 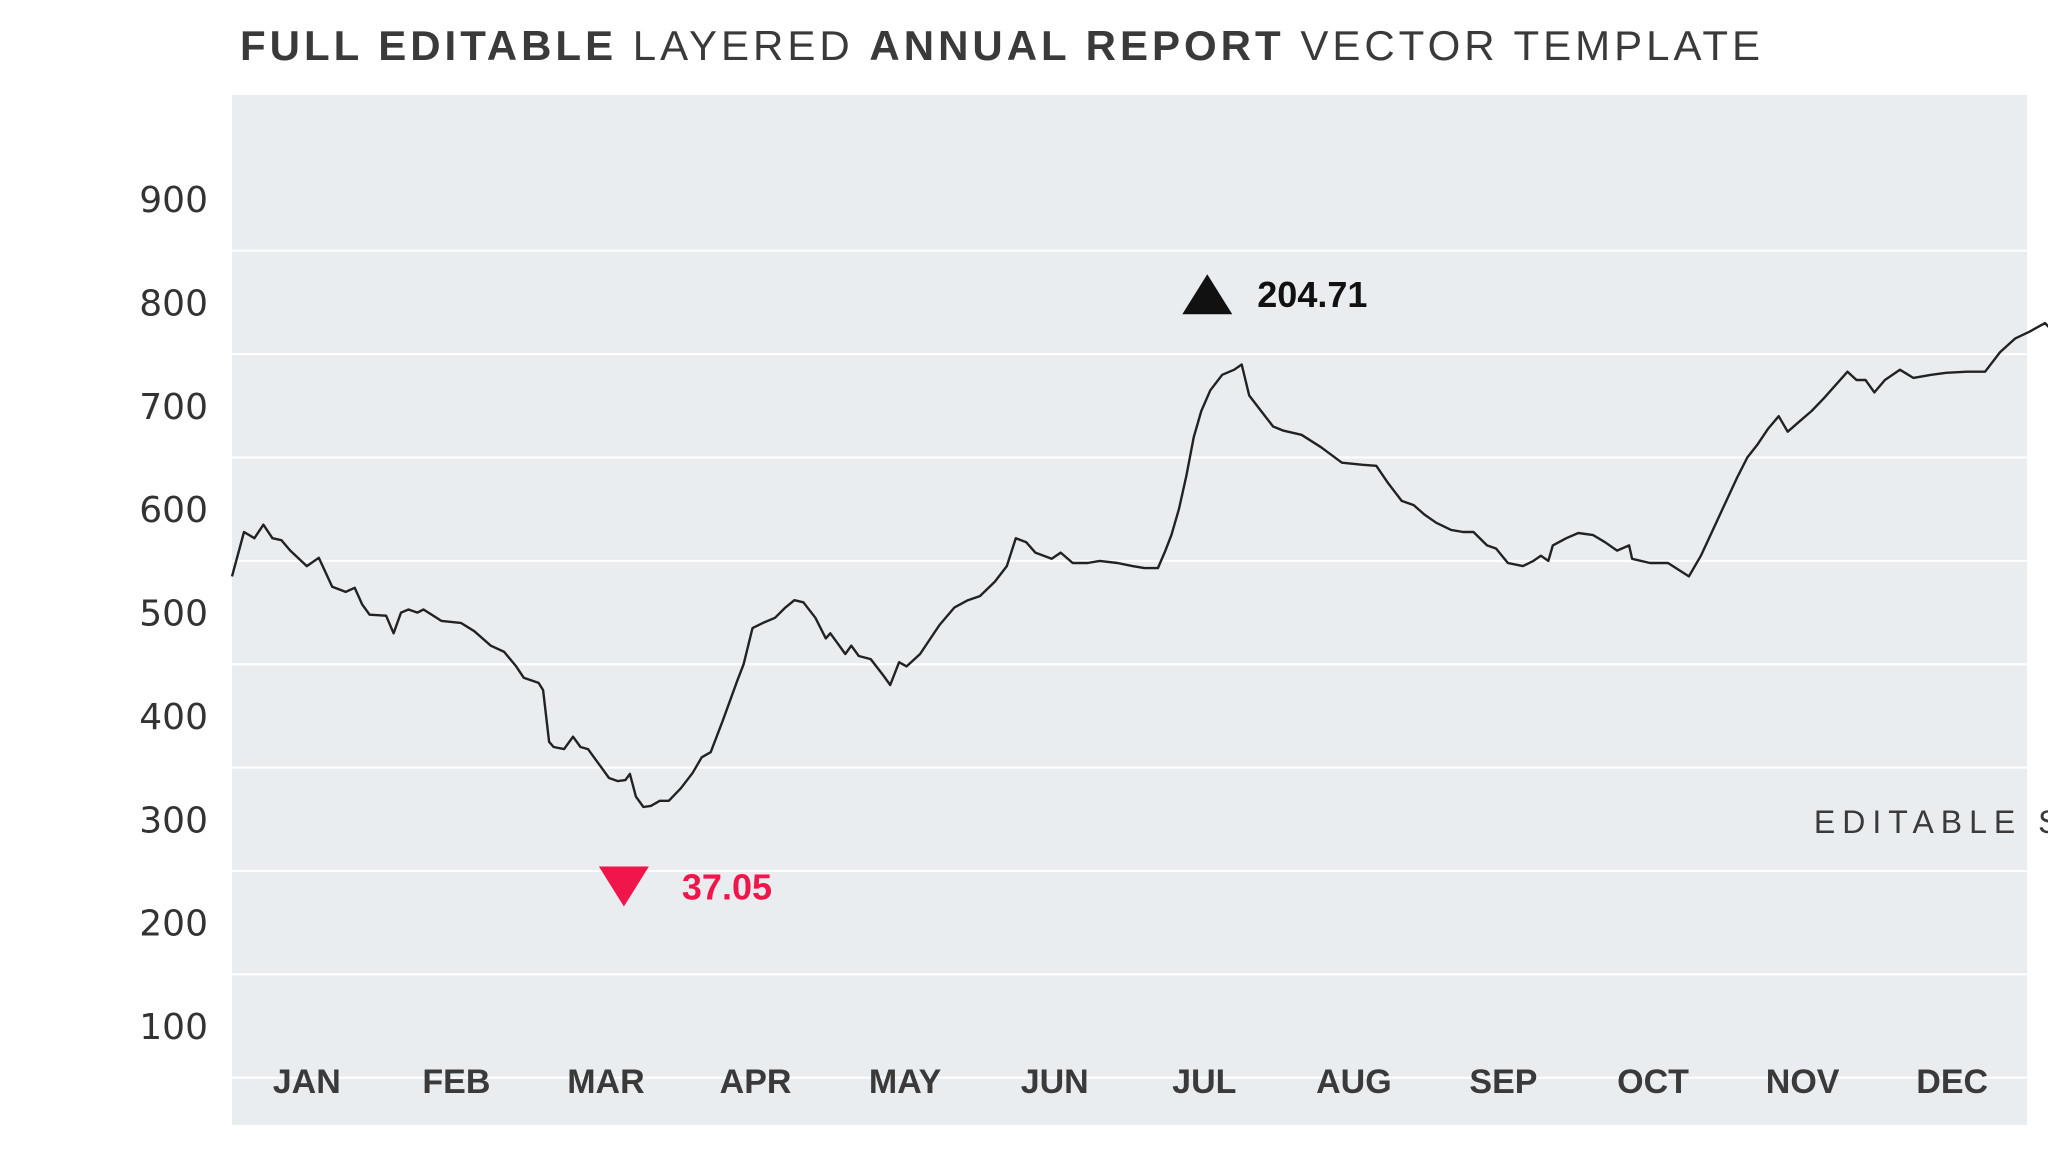 What do you see at coordinates (173, 303) in the screenshot?
I see `y-tick-label-800: 800` at bounding box center [173, 303].